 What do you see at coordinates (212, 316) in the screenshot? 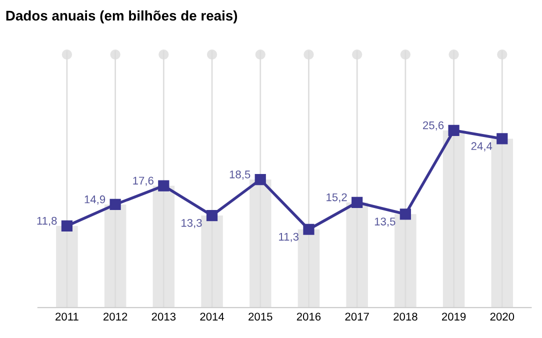
I see `x-tick-label: 2014` at bounding box center [212, 316].